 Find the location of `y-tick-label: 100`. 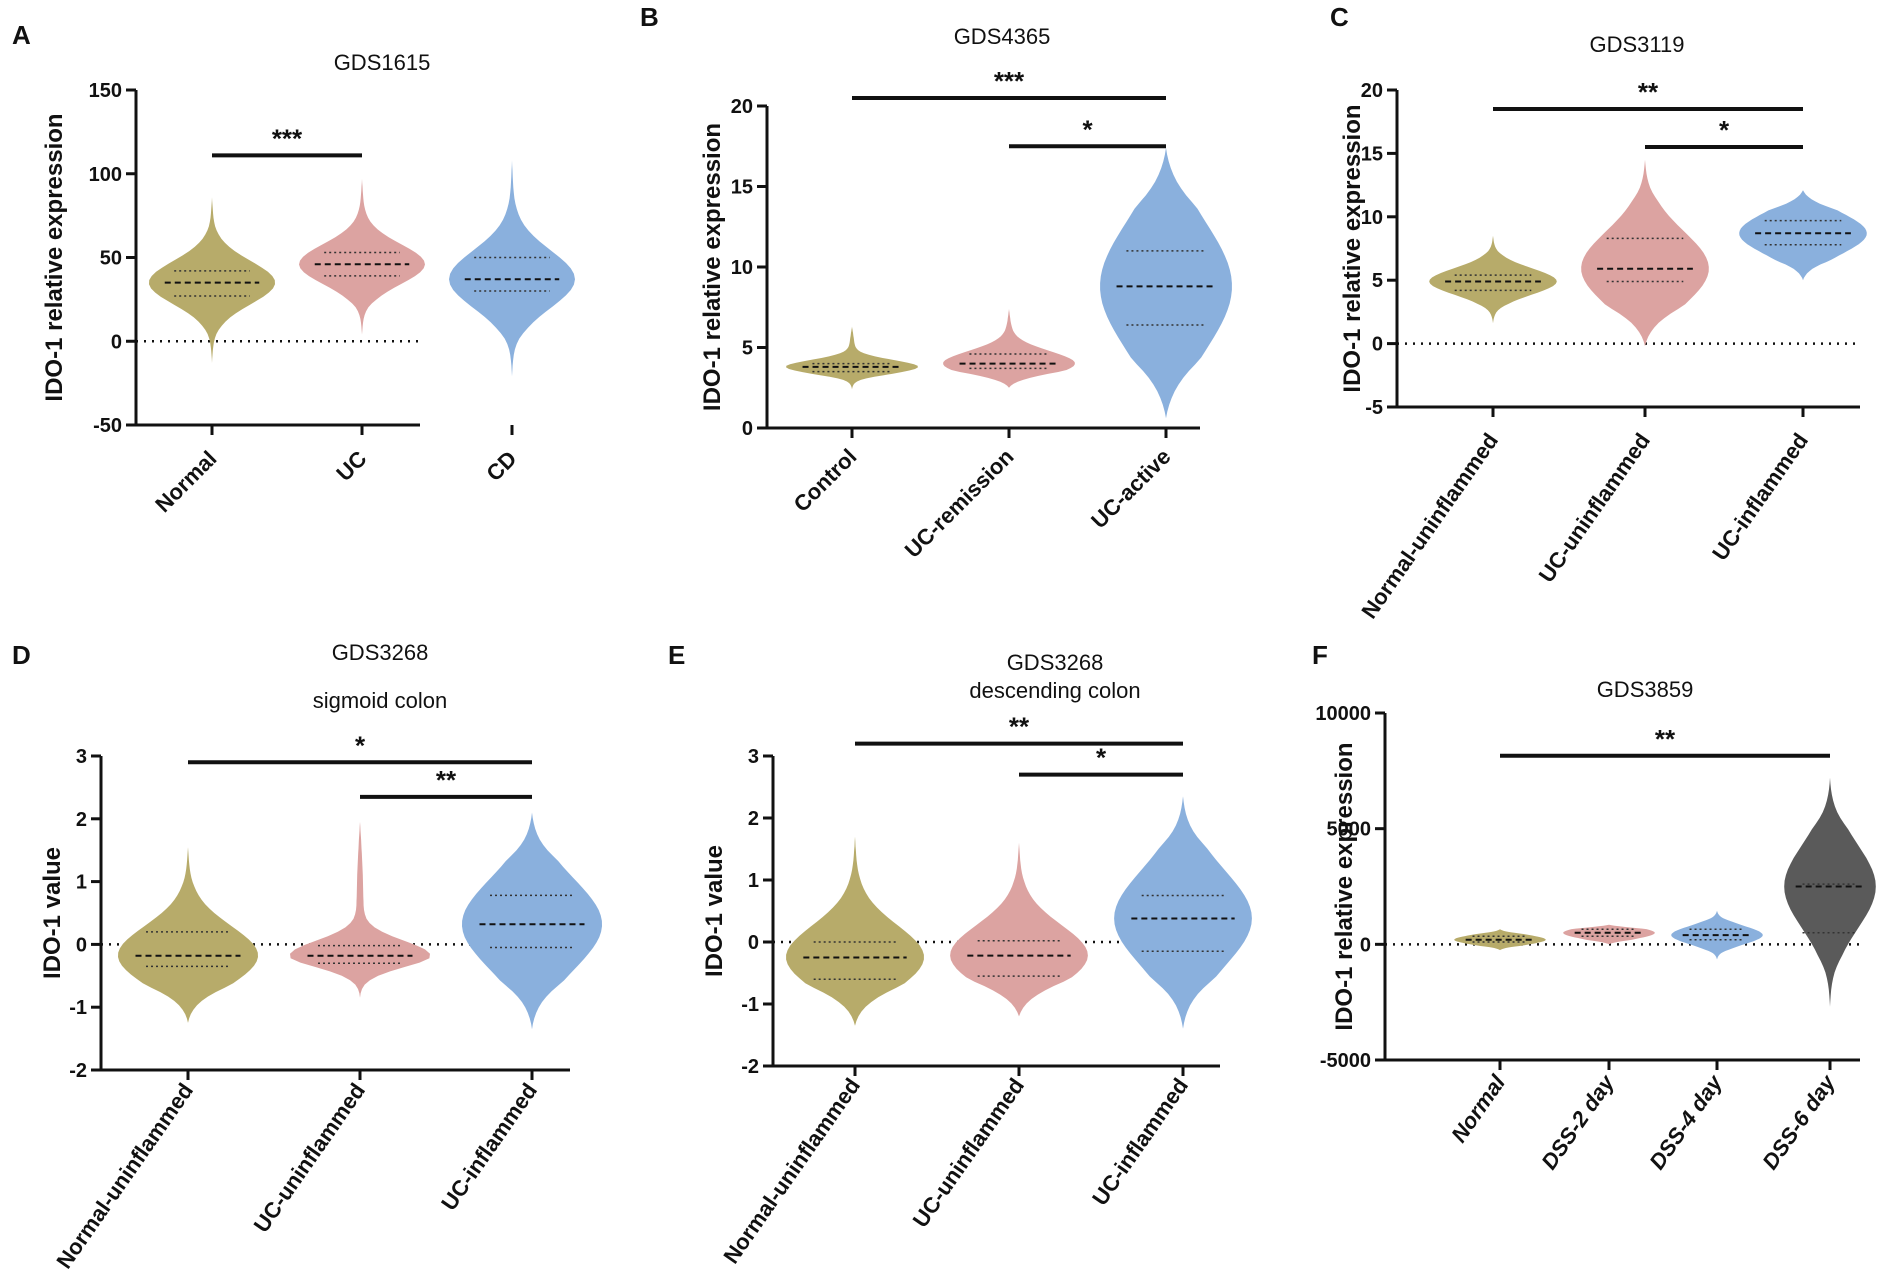

y-tick-label: 100 is located at coordinates (105, 175).